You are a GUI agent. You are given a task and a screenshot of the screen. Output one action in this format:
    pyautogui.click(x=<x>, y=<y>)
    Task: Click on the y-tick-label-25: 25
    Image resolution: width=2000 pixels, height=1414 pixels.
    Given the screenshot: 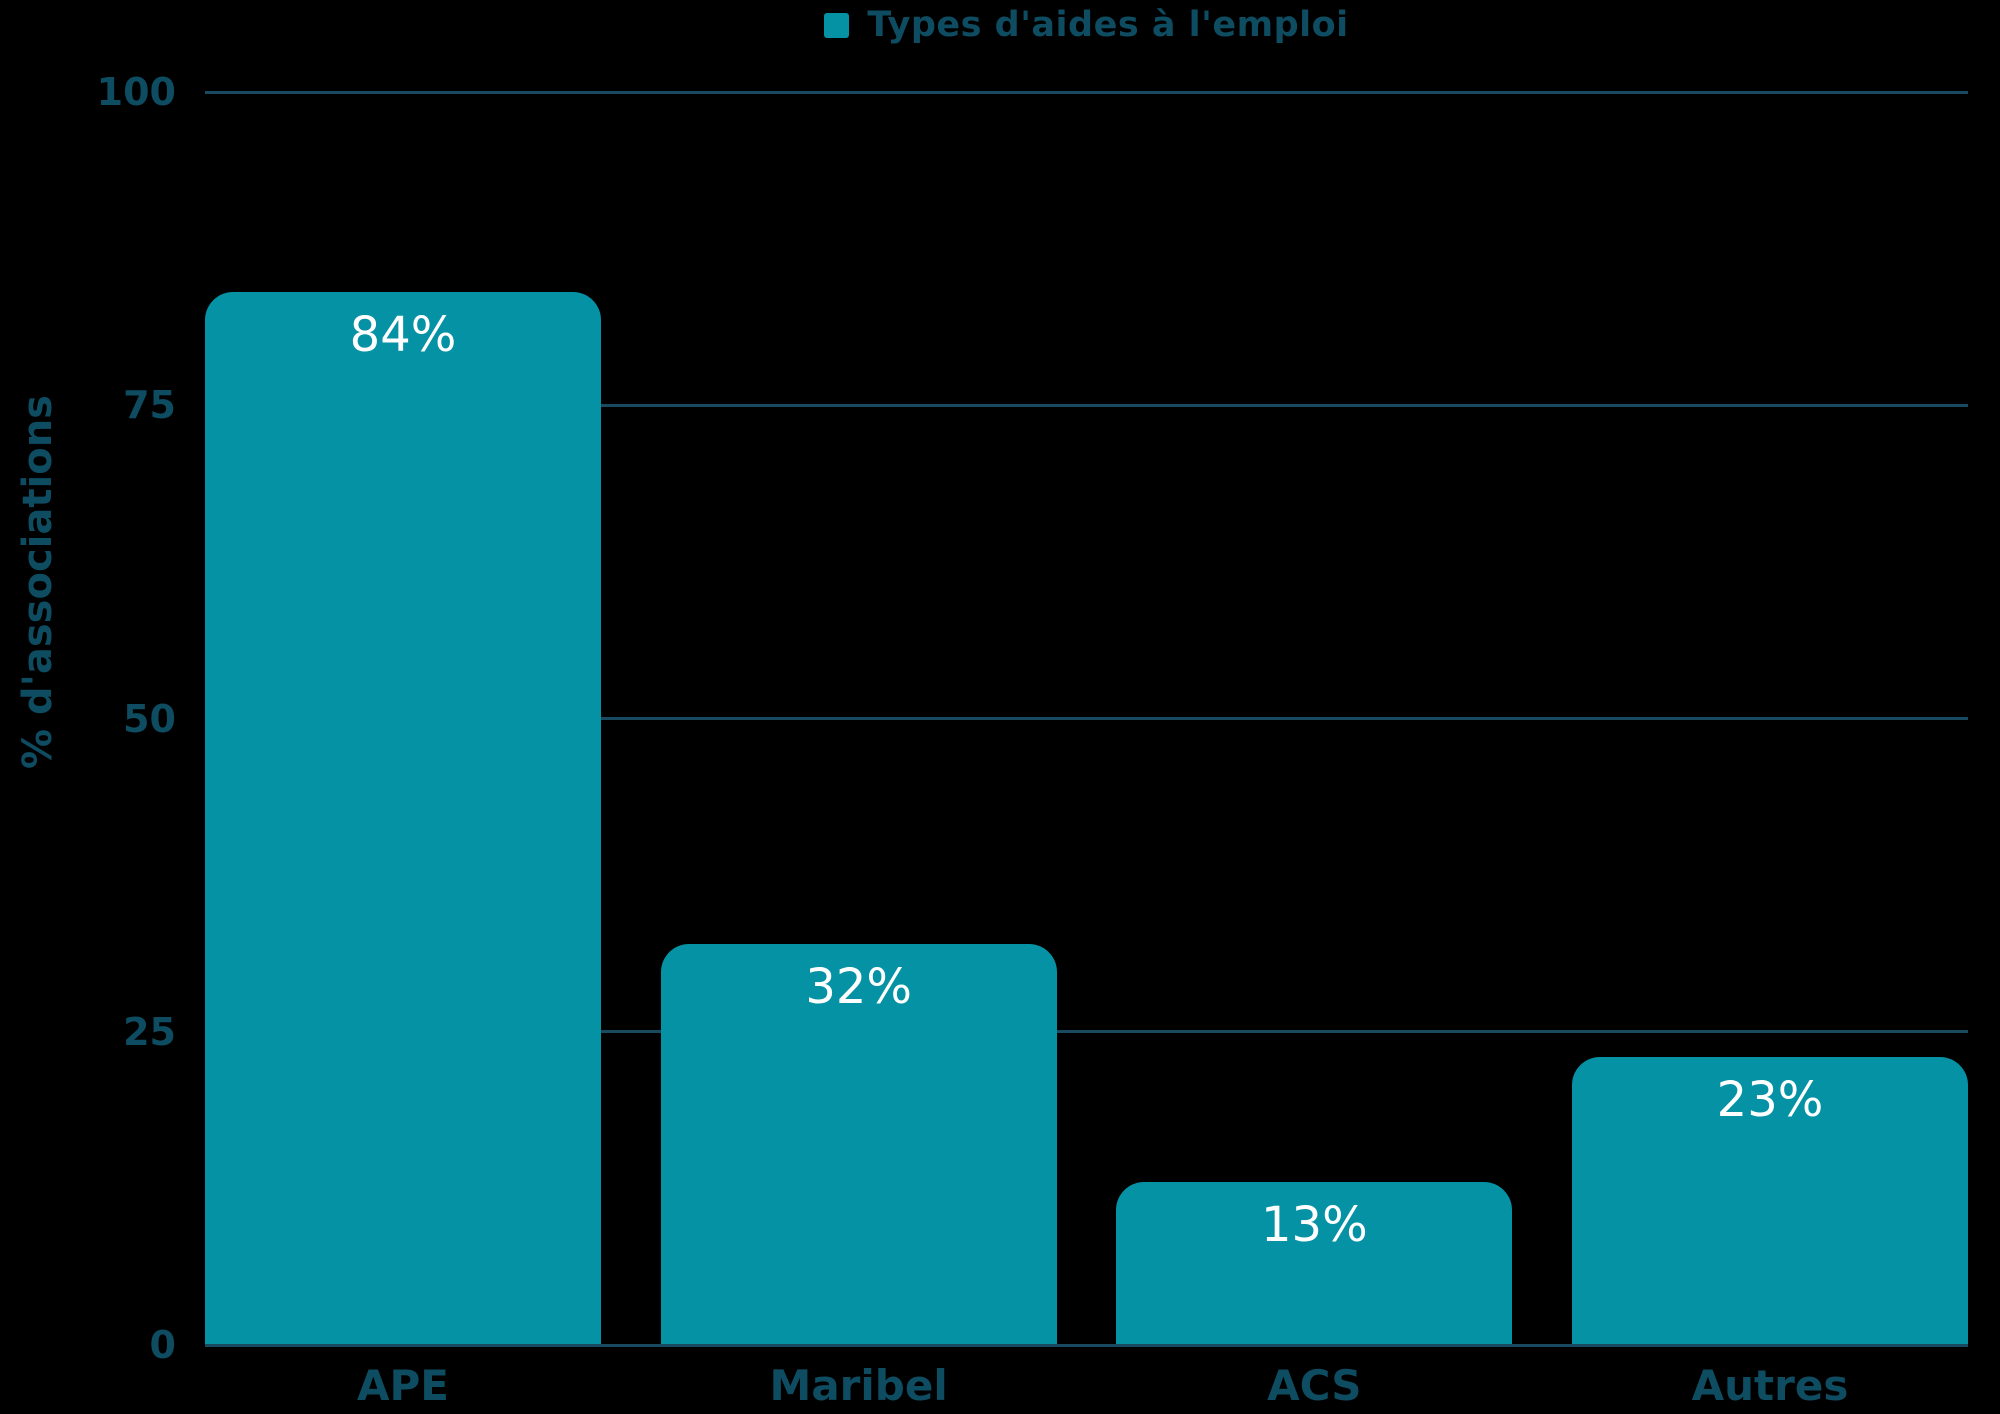 What is the action you would take?
    pyautogui.click(x=149, y=1031)
    